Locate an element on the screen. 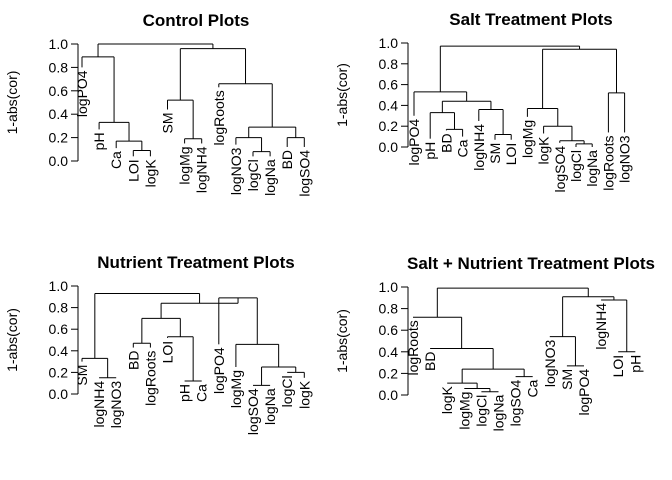 The image size is (672, 480). panel-title: Salt Treatment Plots is located at coordinates (530, 19).